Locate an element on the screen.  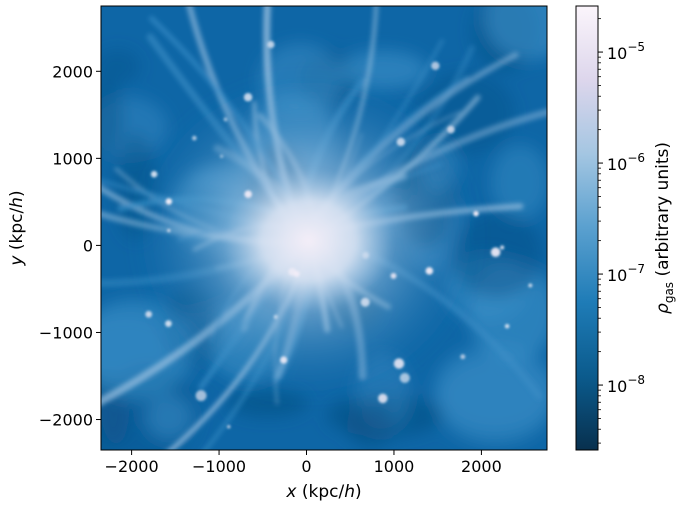
colorbar-label: ρgas (arbitrary units) is located at coordinates (664, 228).